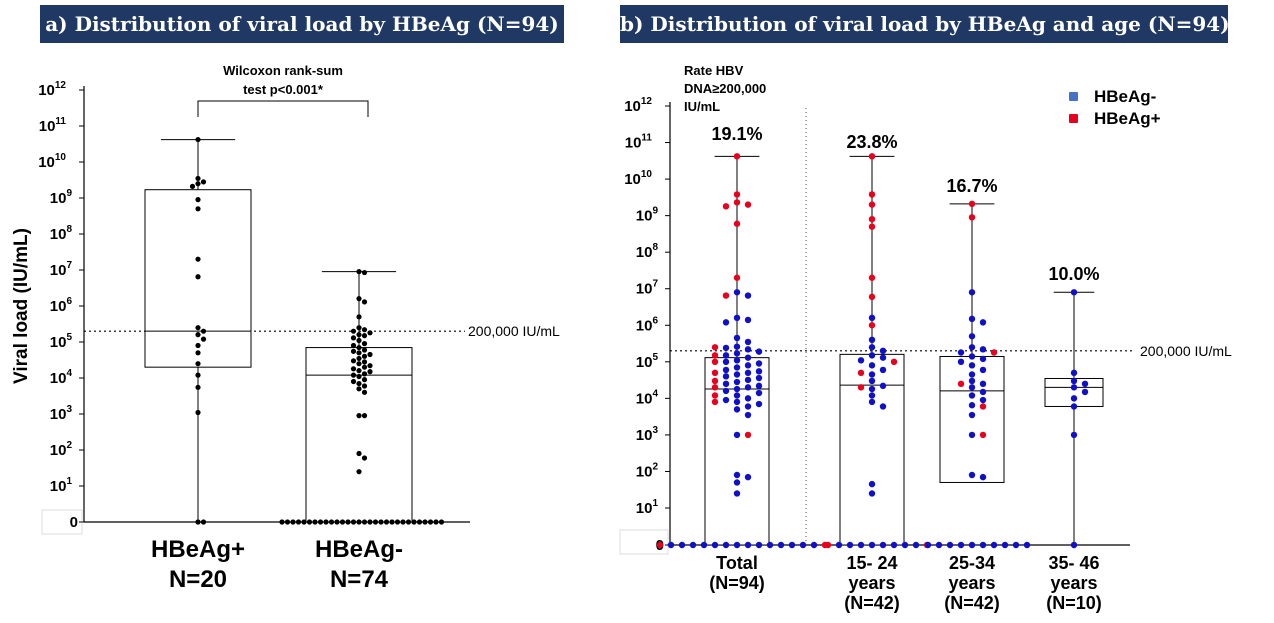 The width and height of the screenshot is (1274, 623). I want to click on panel-a-y-tick-label: 10¹, so click(61, 485).